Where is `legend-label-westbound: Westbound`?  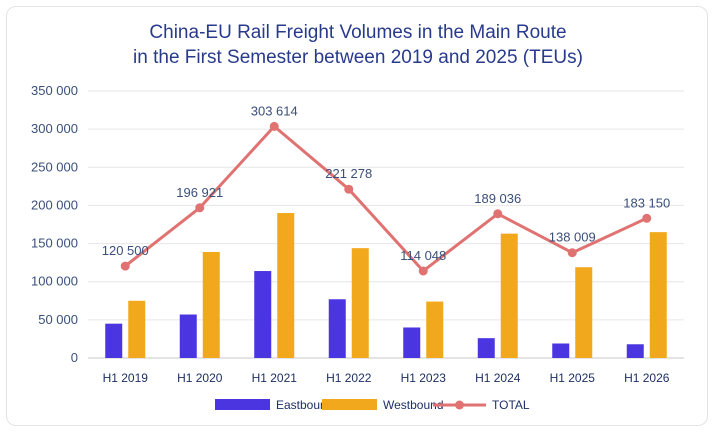 legend-label-westbound: Westbound is located at coordinates (413, 405).